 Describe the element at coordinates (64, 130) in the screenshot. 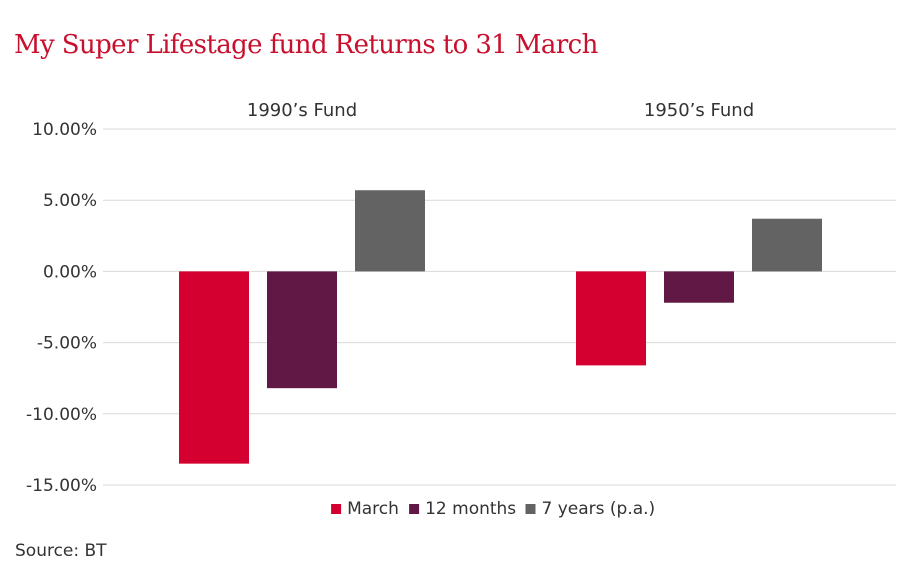

I see `y-tick-label: 10.00%` at that location.